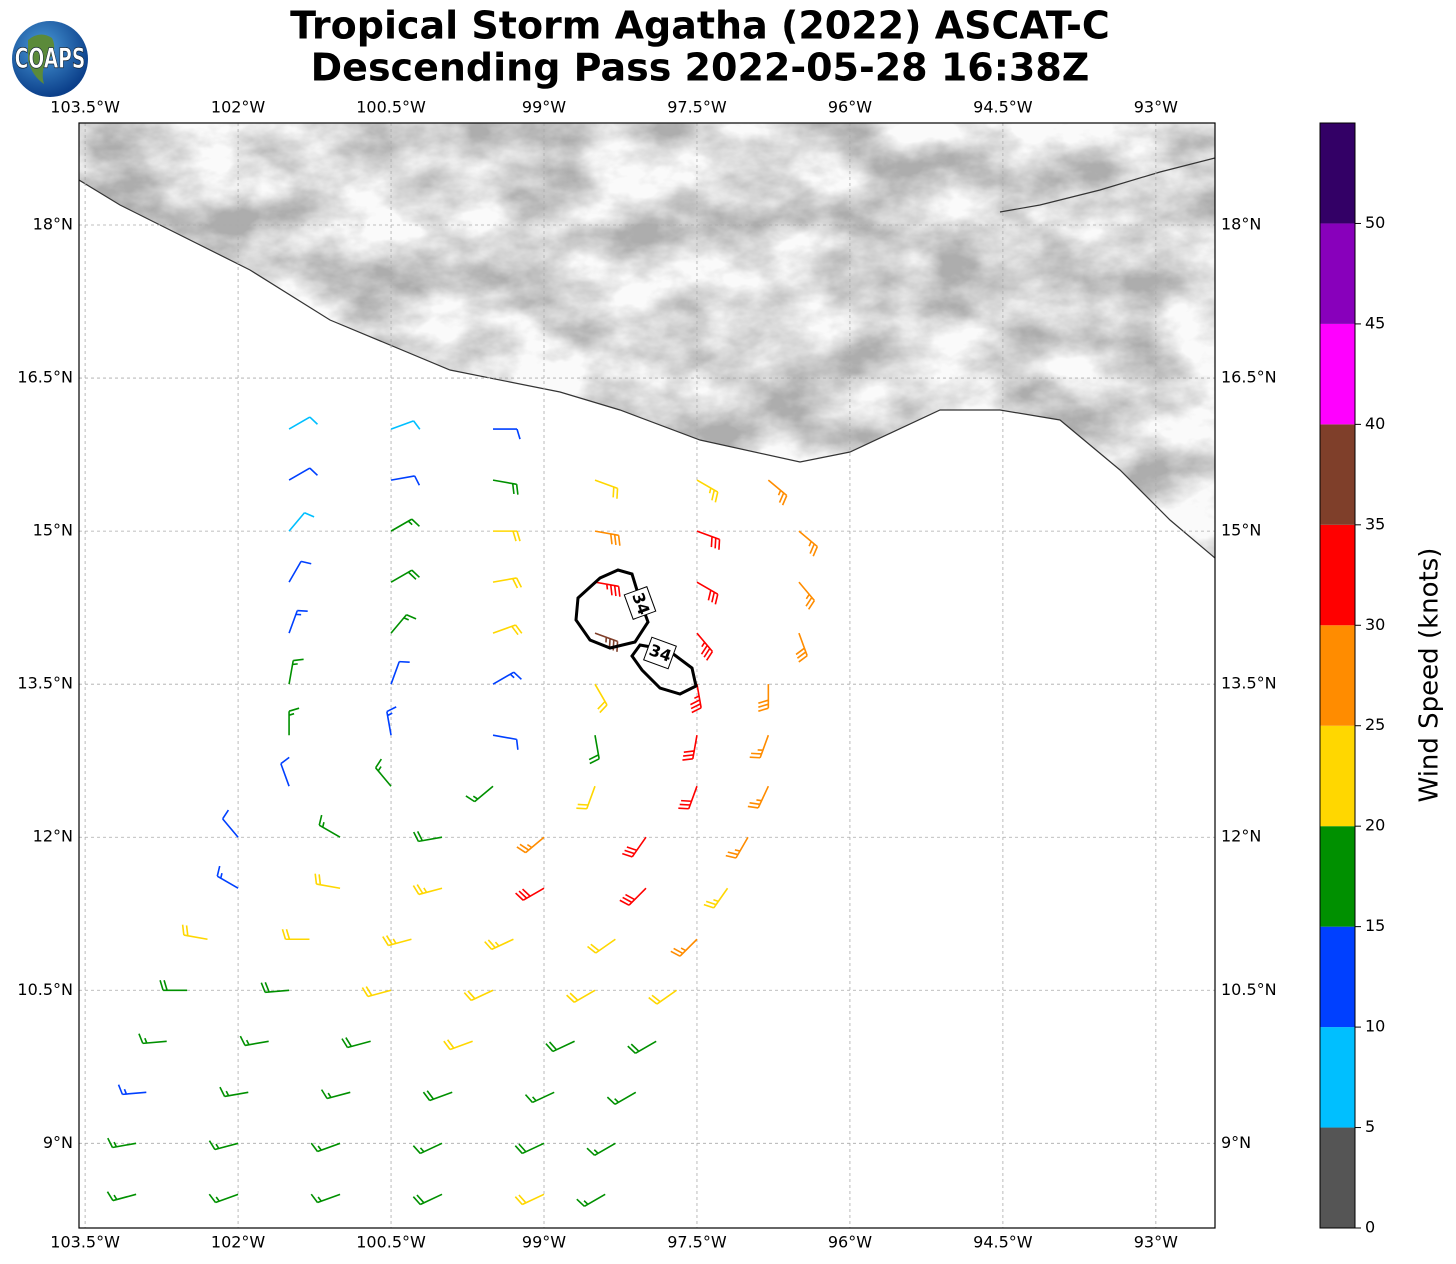 This screenshot has width=1456, height=1264. What do you see at coordinates (1107, 185) in the screenshot?
I see `coastline` at bounding box center [1107, 185].